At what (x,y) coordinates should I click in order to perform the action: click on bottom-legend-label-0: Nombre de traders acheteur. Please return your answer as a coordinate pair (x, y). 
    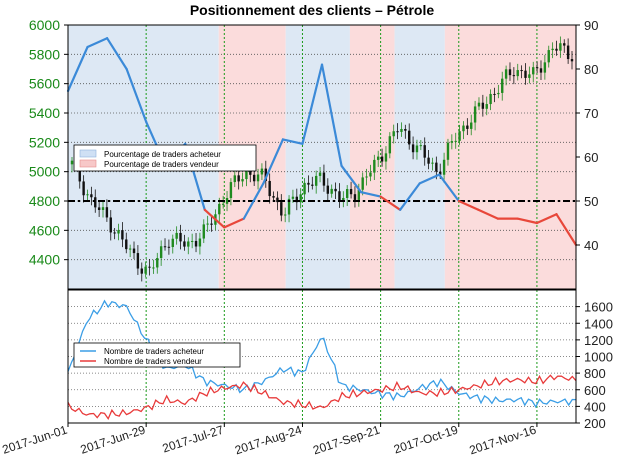
    Looking at the image, I should click on (154, 351).